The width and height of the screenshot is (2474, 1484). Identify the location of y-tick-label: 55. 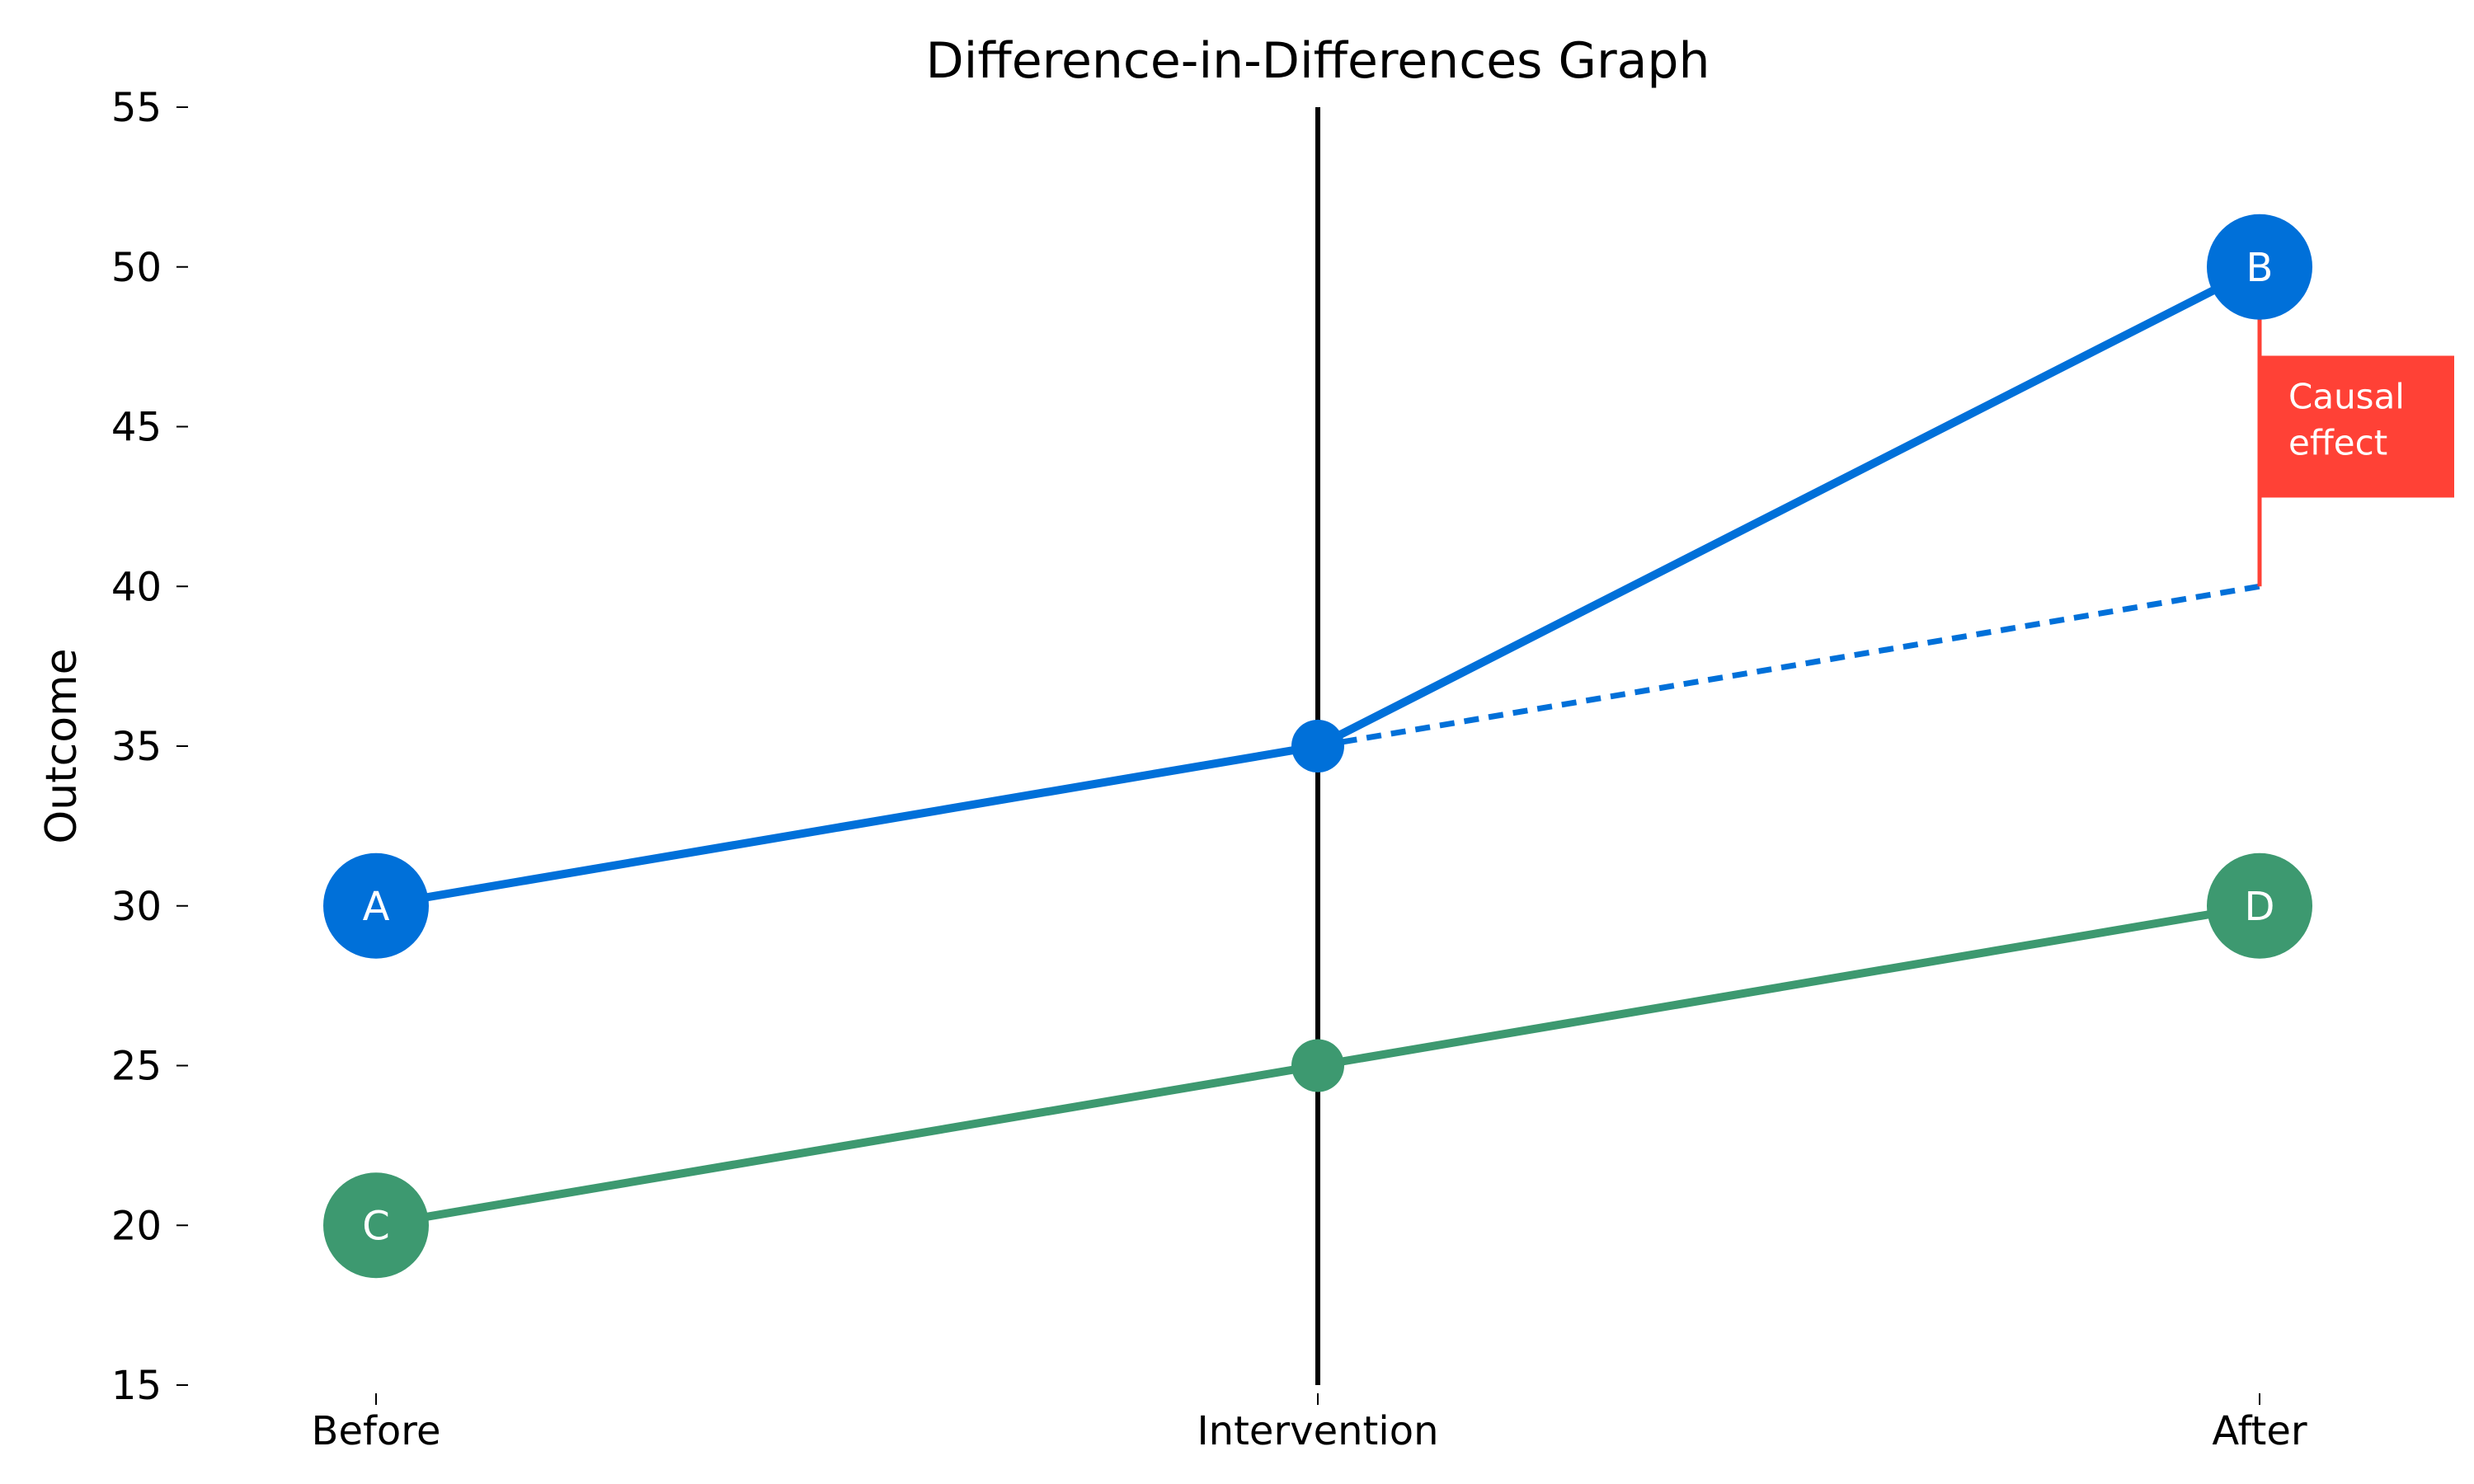
(136, 108).